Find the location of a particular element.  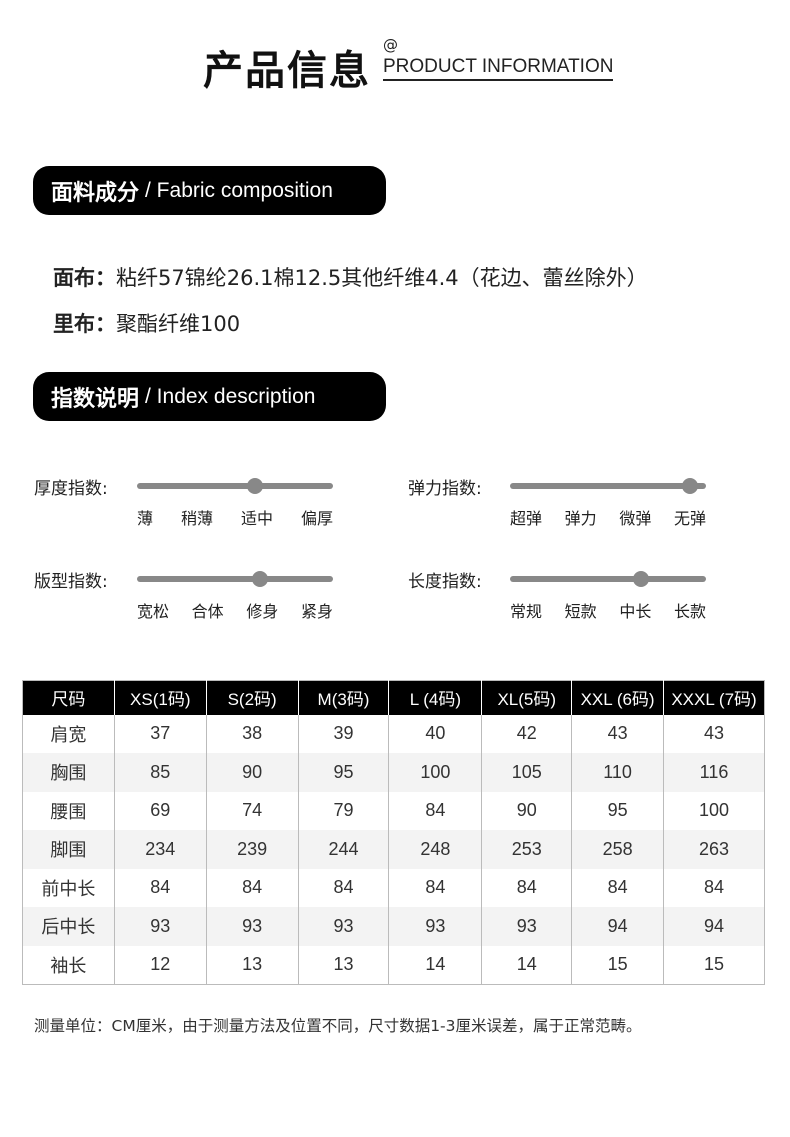

table-cell: 110 is located at coordinates (617, 772).